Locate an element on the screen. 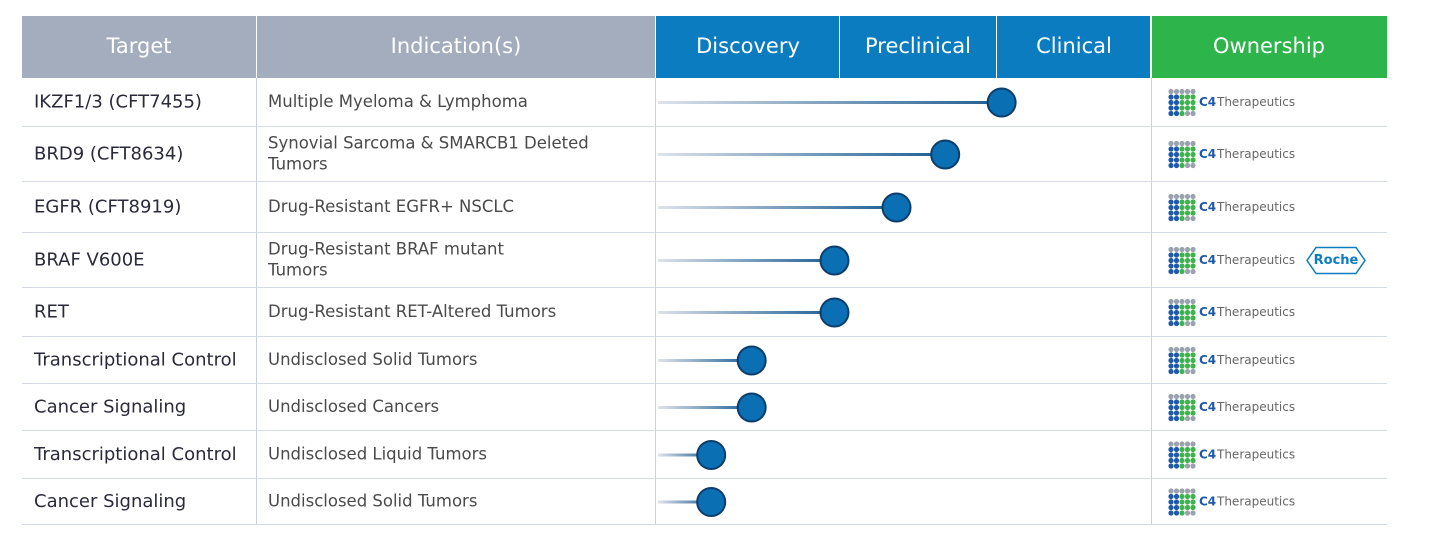 The height and width of the screenshot is (553, 1431). target: Cancer Signaling is located at coordinates (110, 407).